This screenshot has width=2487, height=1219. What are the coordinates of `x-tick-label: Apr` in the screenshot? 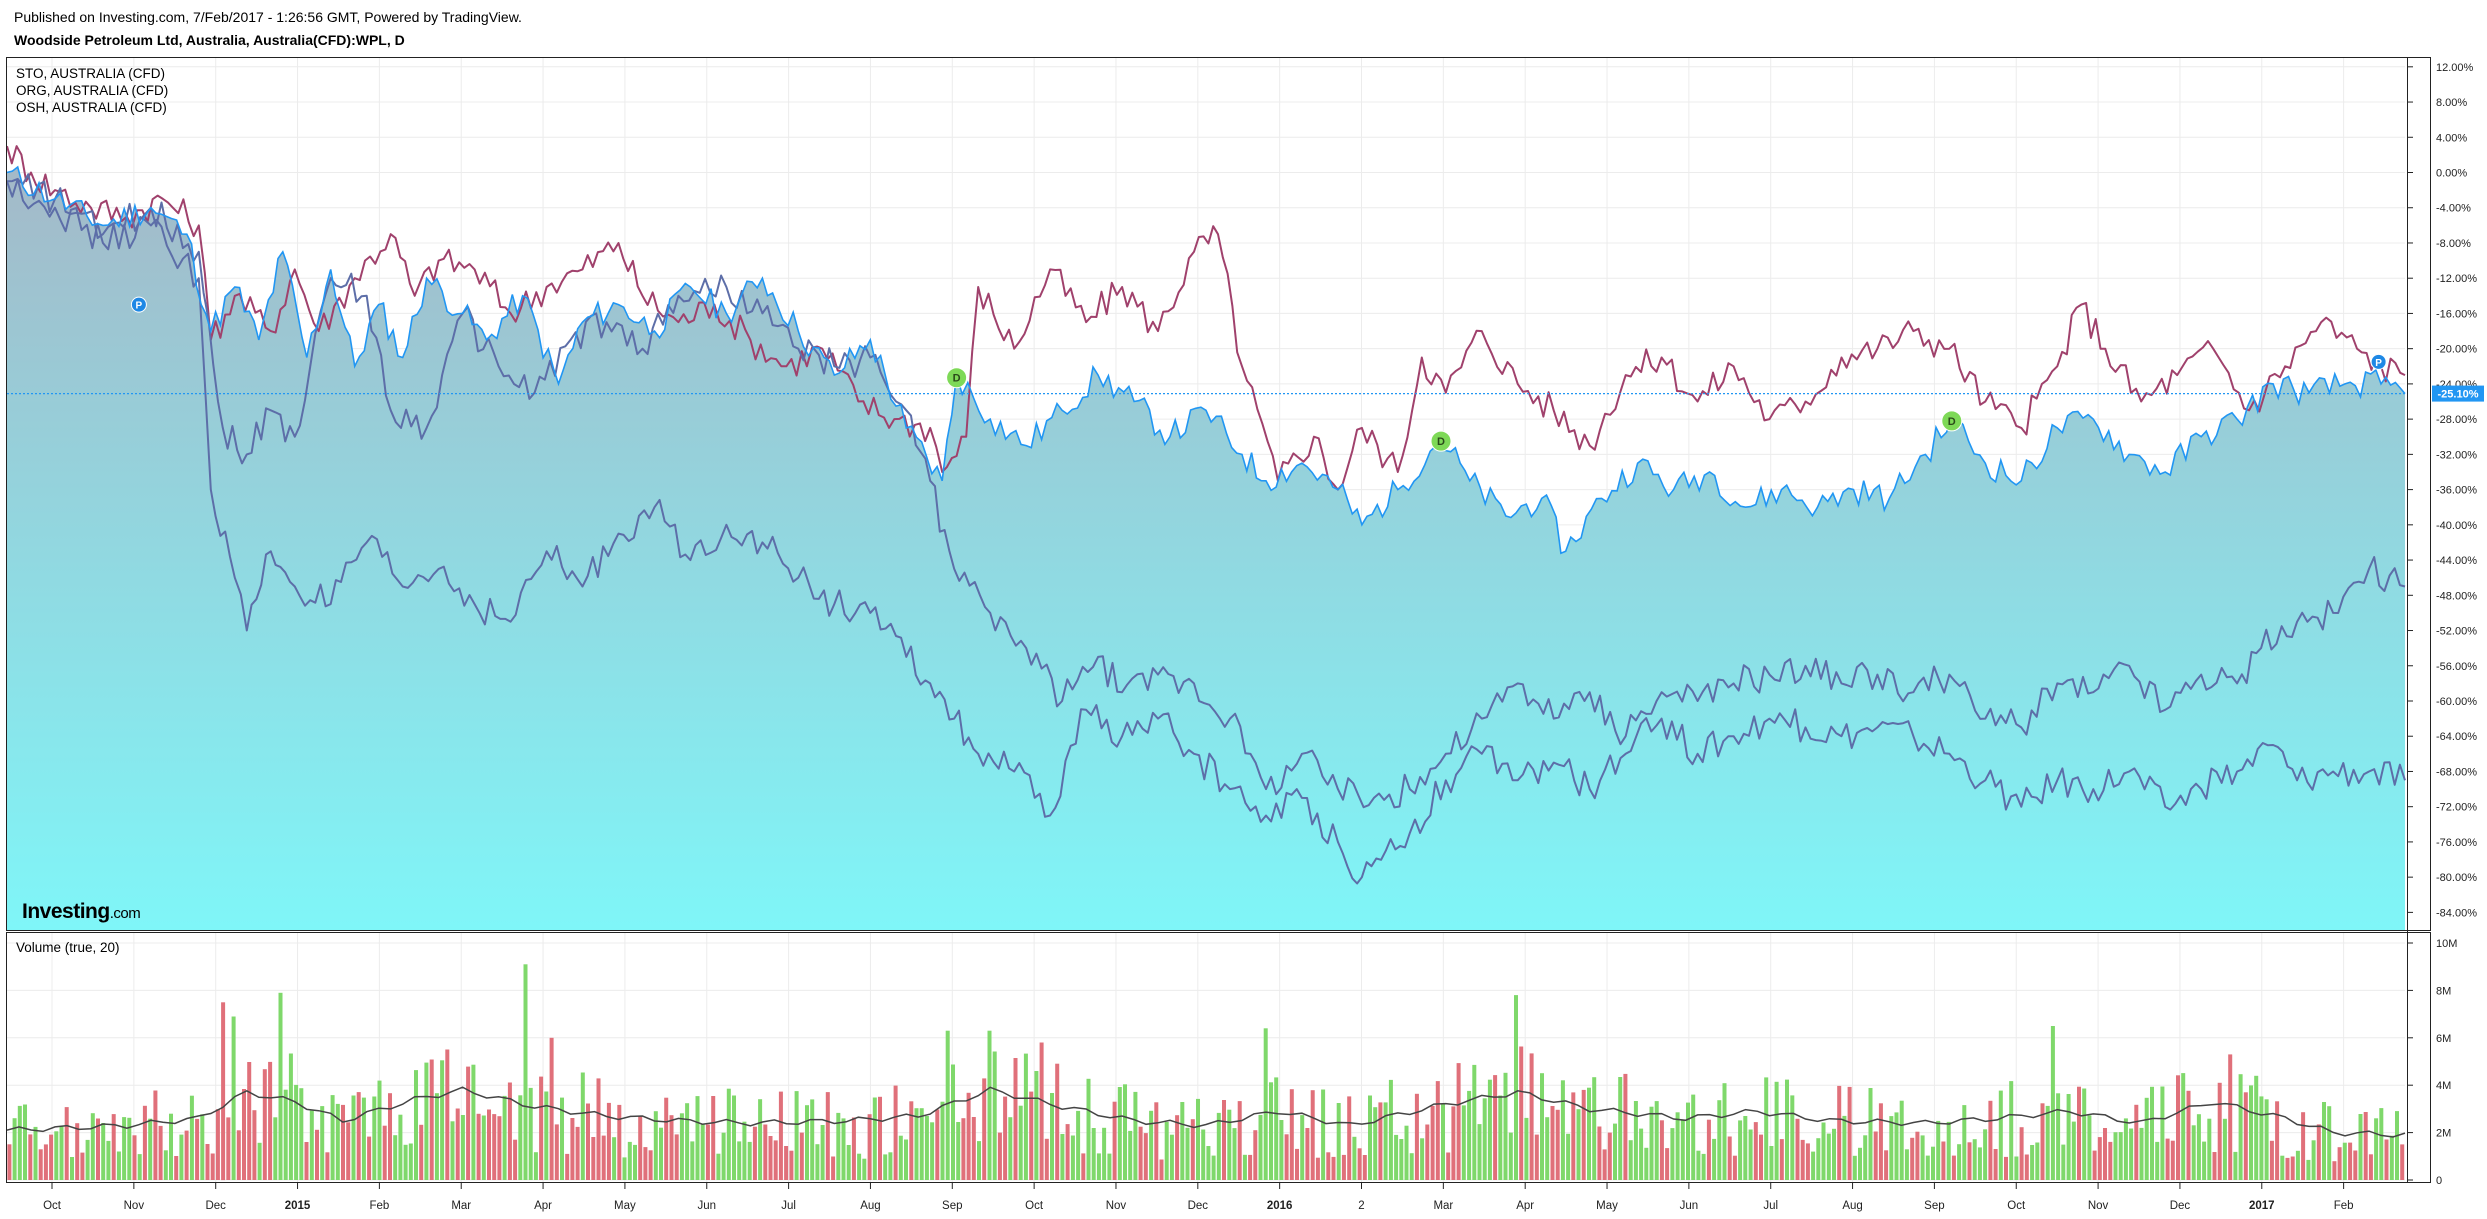 It's located at (1525, 1206).